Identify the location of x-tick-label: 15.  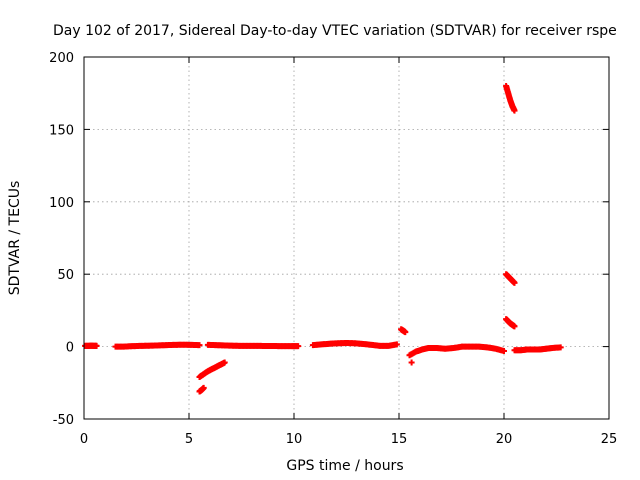
(399, 439).